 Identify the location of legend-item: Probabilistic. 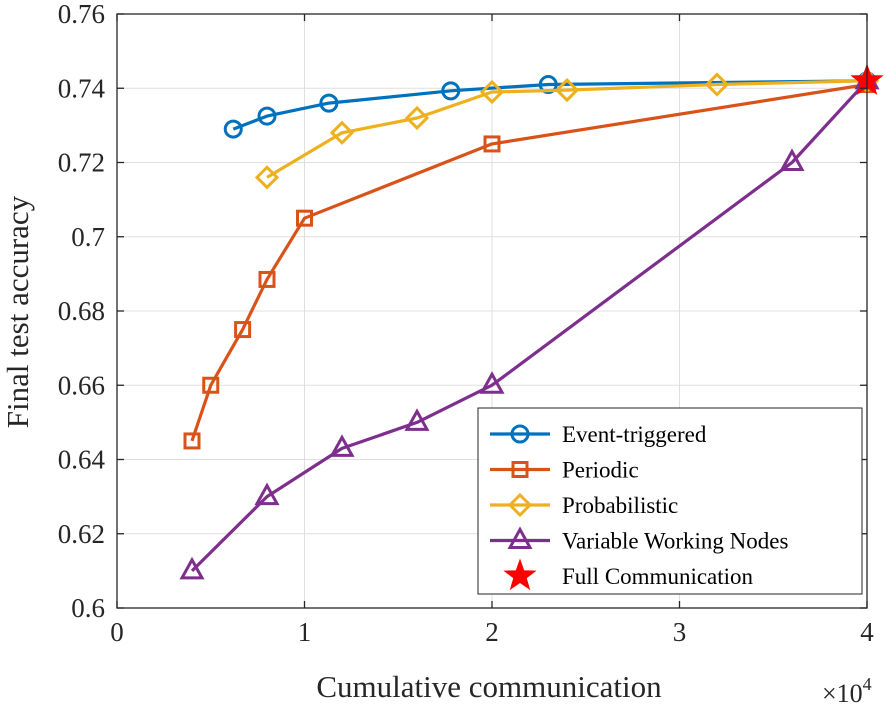
(584, 505).